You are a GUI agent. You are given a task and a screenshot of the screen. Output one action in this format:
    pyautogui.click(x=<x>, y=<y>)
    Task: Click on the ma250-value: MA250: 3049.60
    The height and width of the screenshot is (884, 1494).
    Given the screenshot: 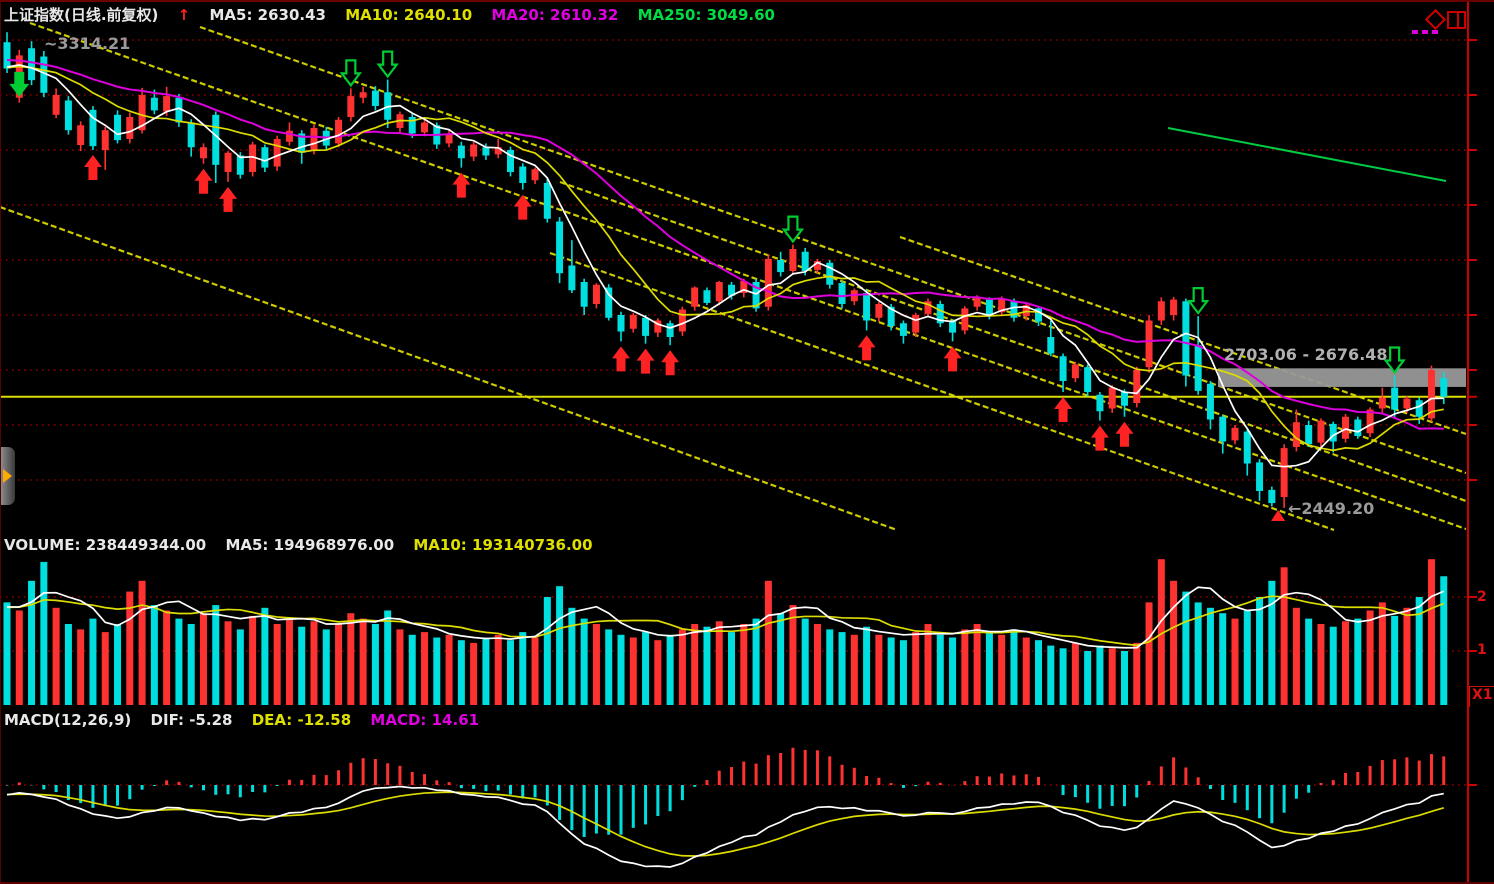 What is the action you would take?
    pyautogui.click(x=706, y=15)
    